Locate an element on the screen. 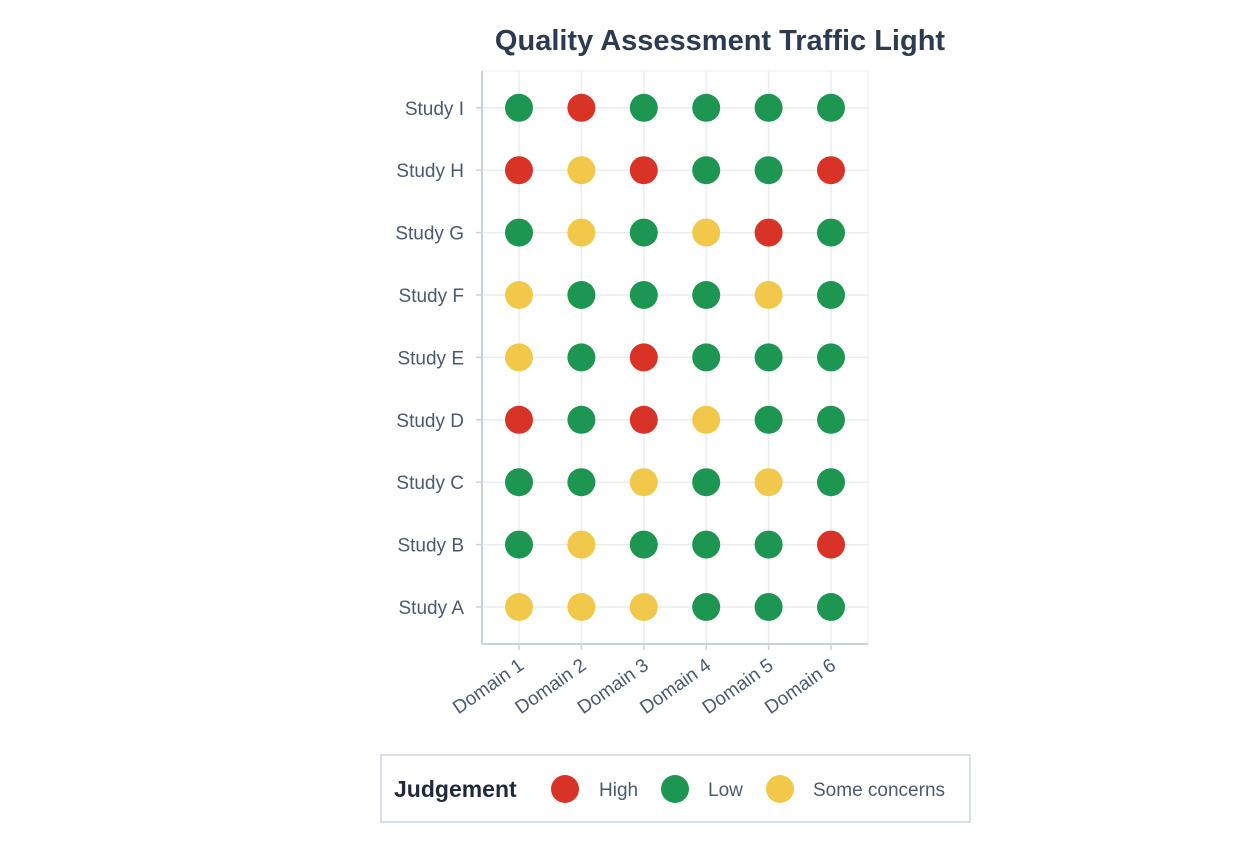 This screenshot has width=1258, height=850. y-tick-label: Study F is located at coordinates (431, 296).